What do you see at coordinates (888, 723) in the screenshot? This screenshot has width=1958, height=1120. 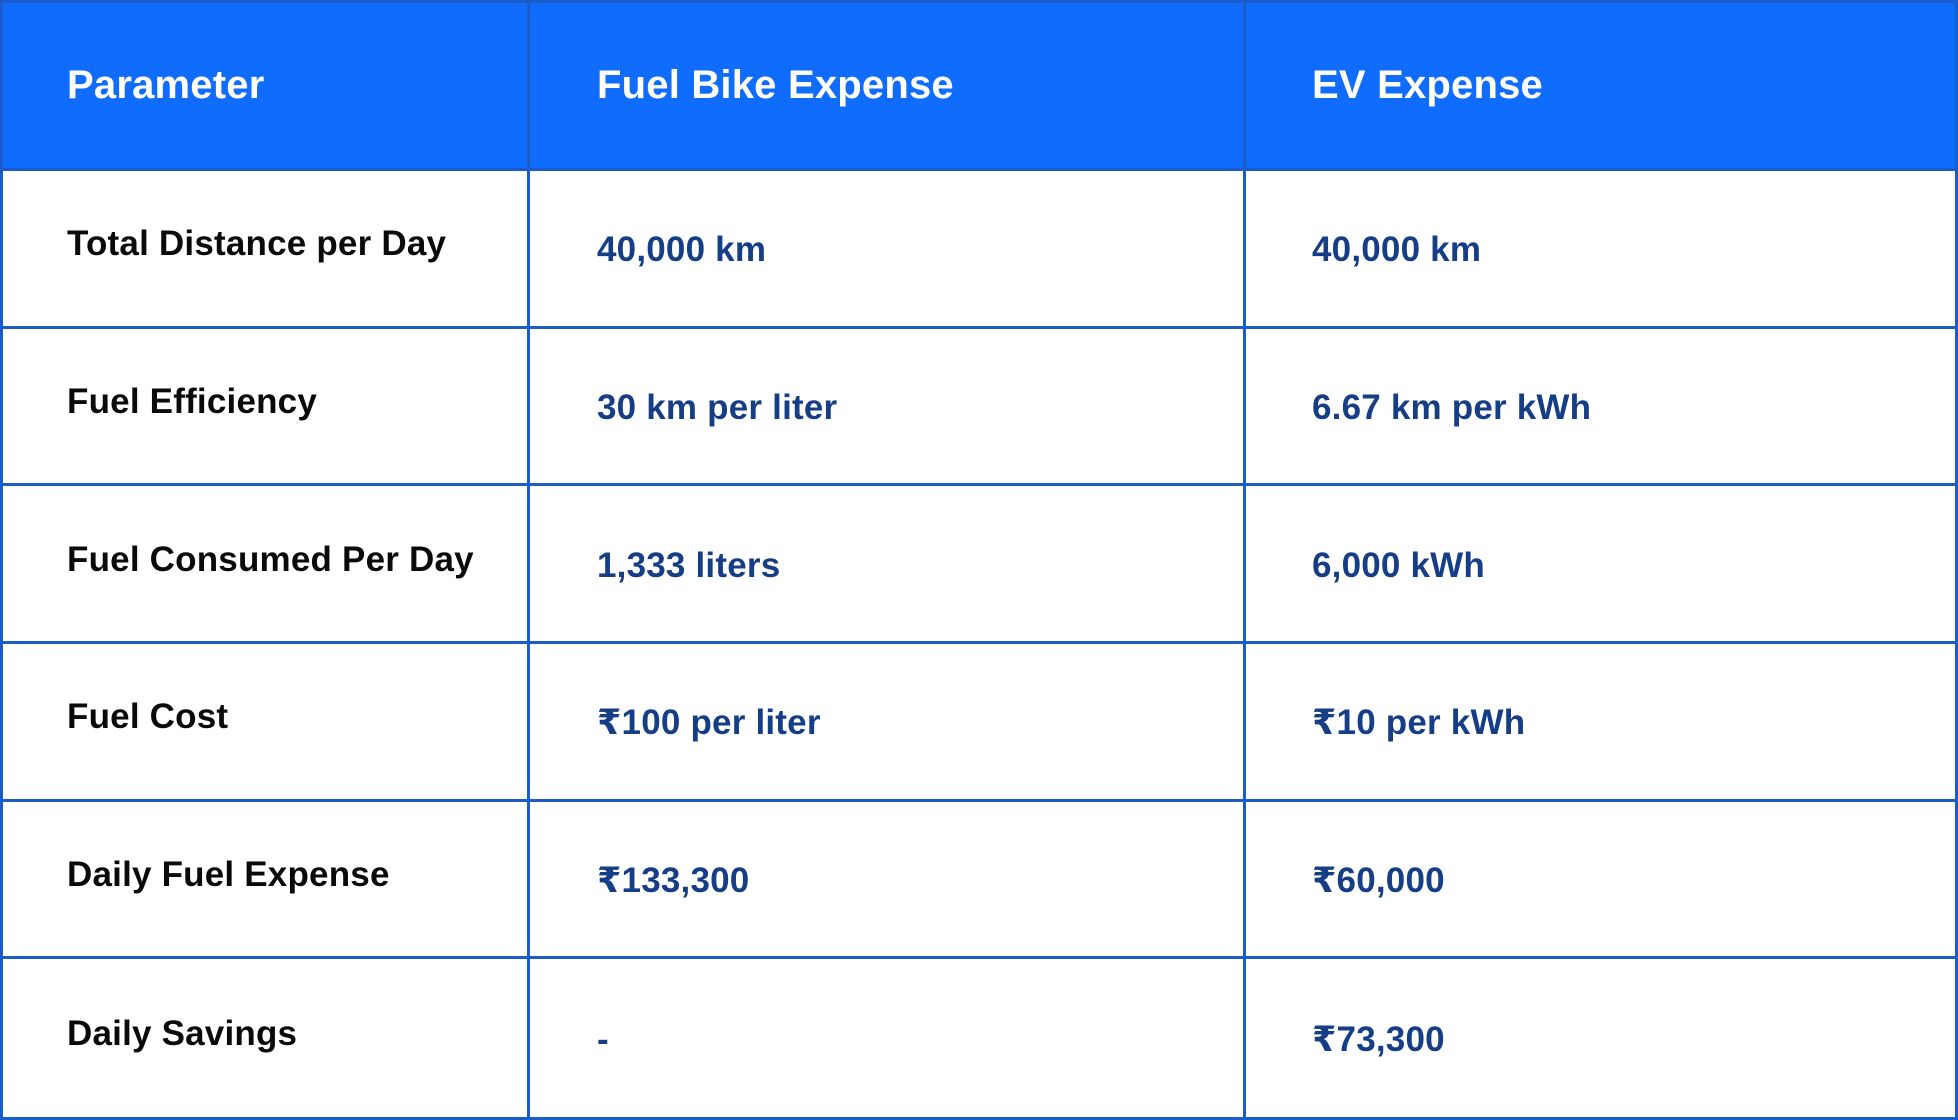 I see `row-fuel-bike-fuel-cost: ₹100 per liter` at bounding box center [888, 723].